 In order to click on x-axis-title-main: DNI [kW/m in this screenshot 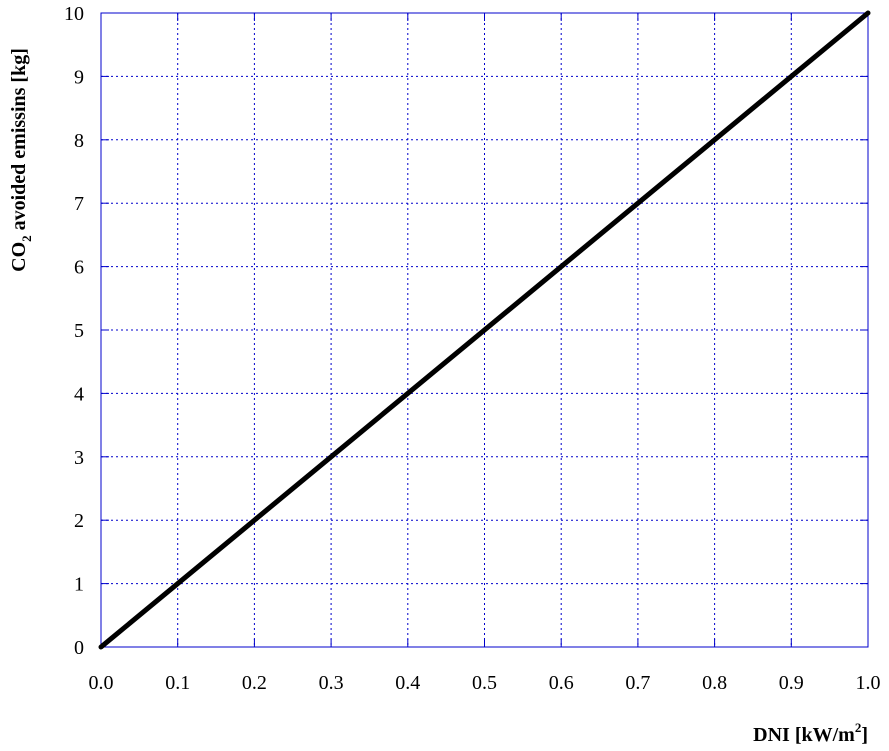, I will do `click(804, 735)`.